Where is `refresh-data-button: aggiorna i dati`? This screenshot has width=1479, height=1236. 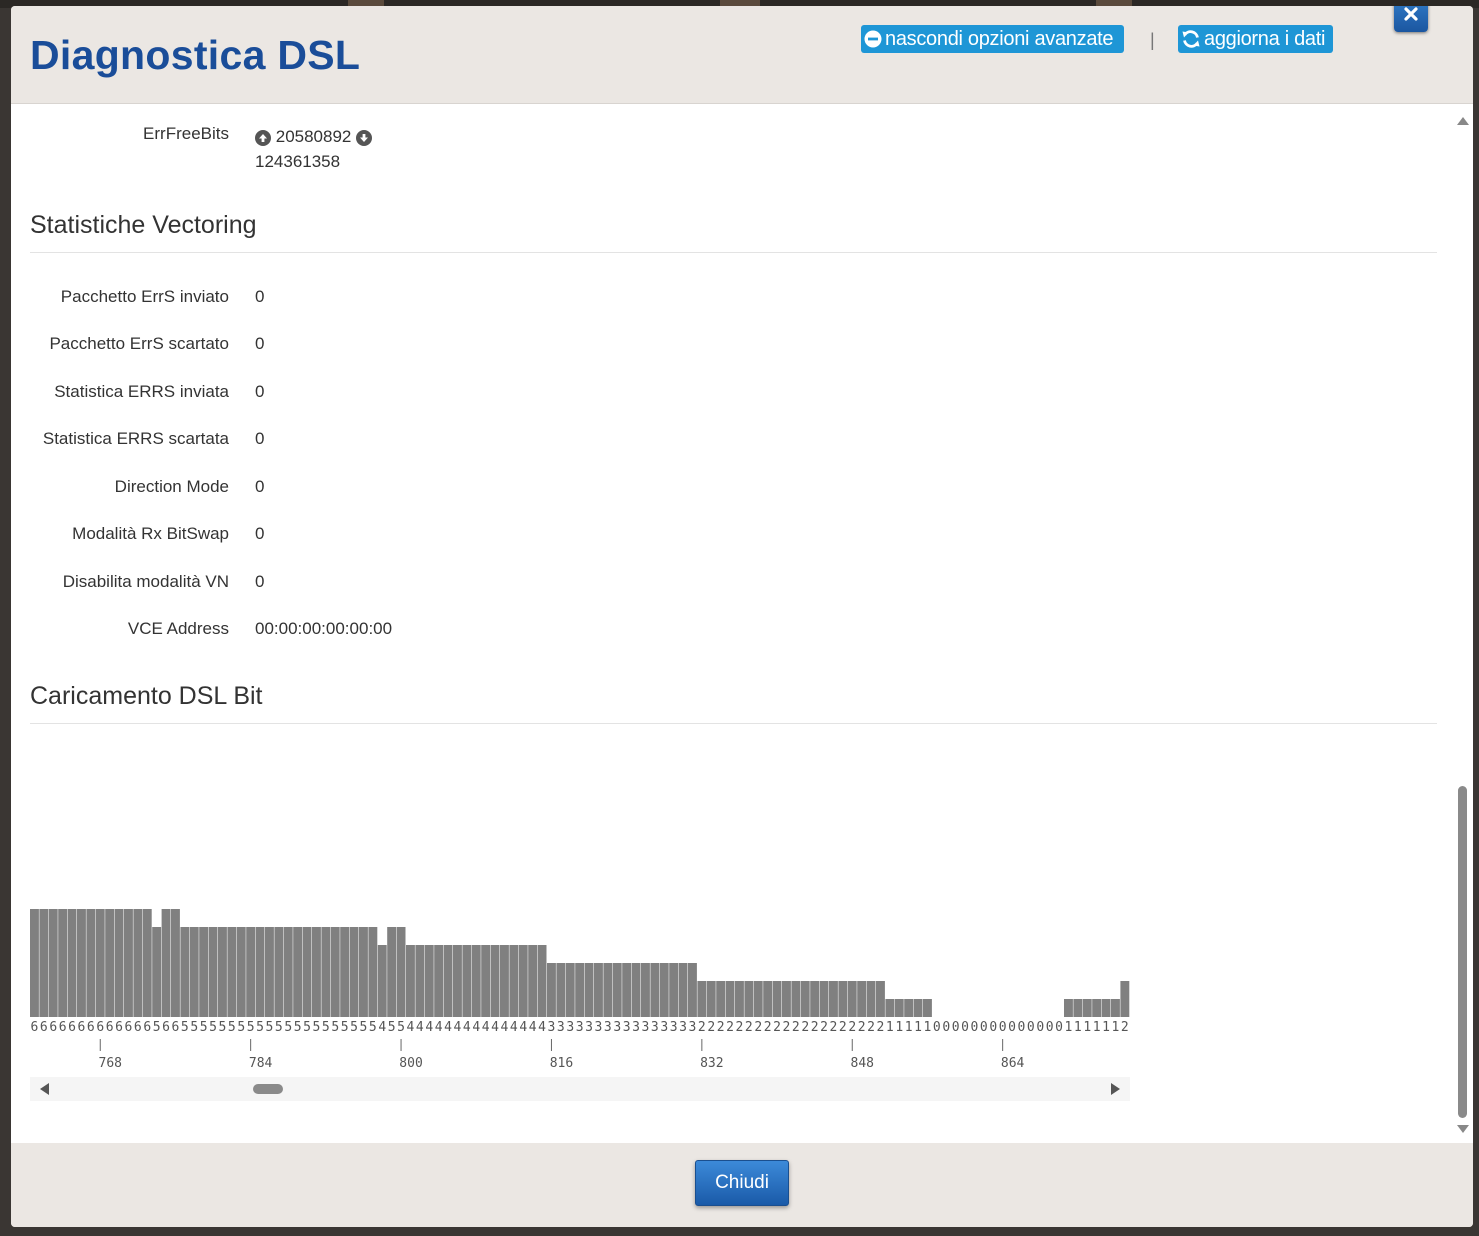
refresh-data-button: aggiorna i dati is located at coordinates (1255, 39).